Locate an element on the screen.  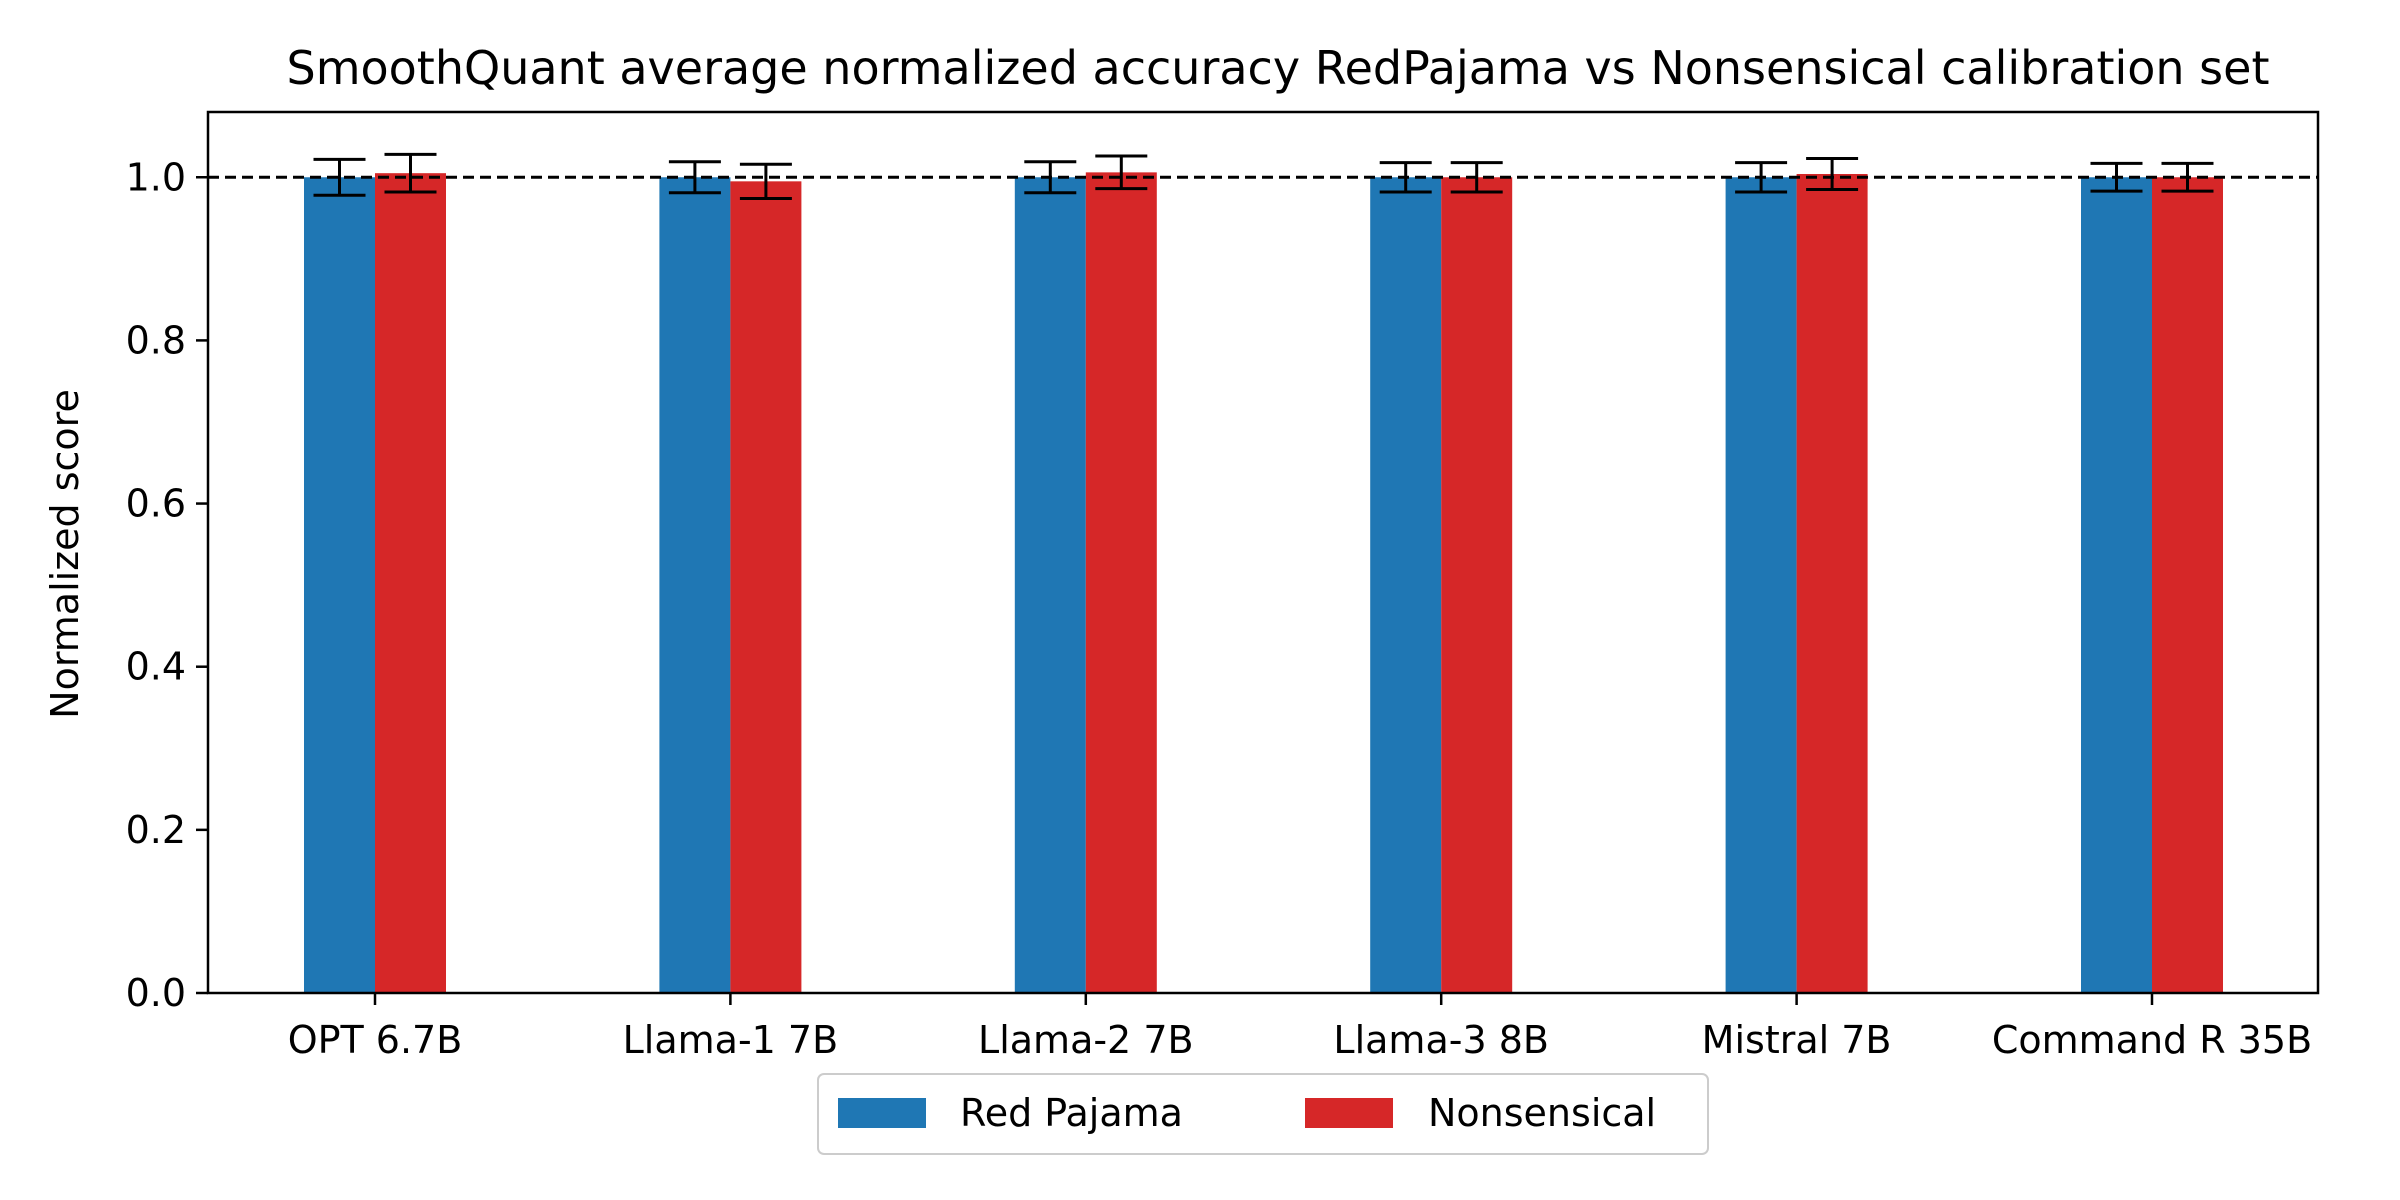
legend-label: Nonsensical is located at coordinates (1542, 1113).